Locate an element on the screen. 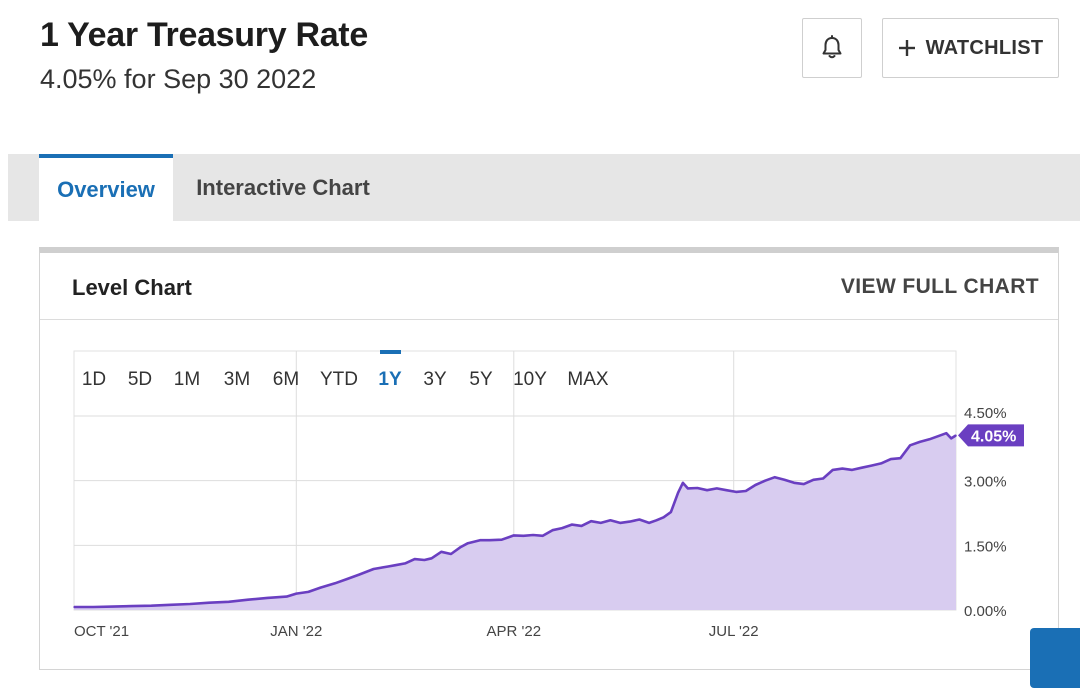 This screenshot has width=1080, height=688. y-tick-label: 3.00% is located at coordinates (985, 482).